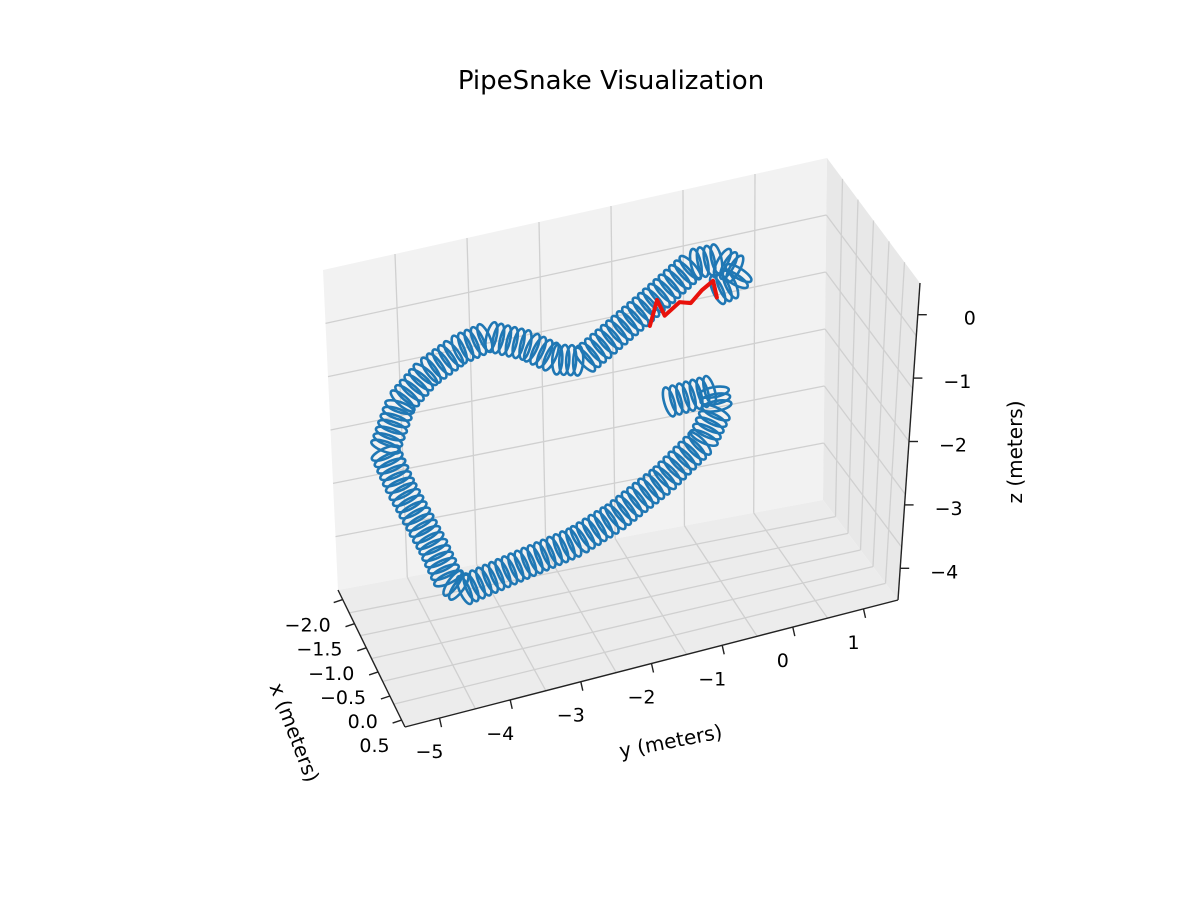  I want to click on pipe-series, so click(561, 424).